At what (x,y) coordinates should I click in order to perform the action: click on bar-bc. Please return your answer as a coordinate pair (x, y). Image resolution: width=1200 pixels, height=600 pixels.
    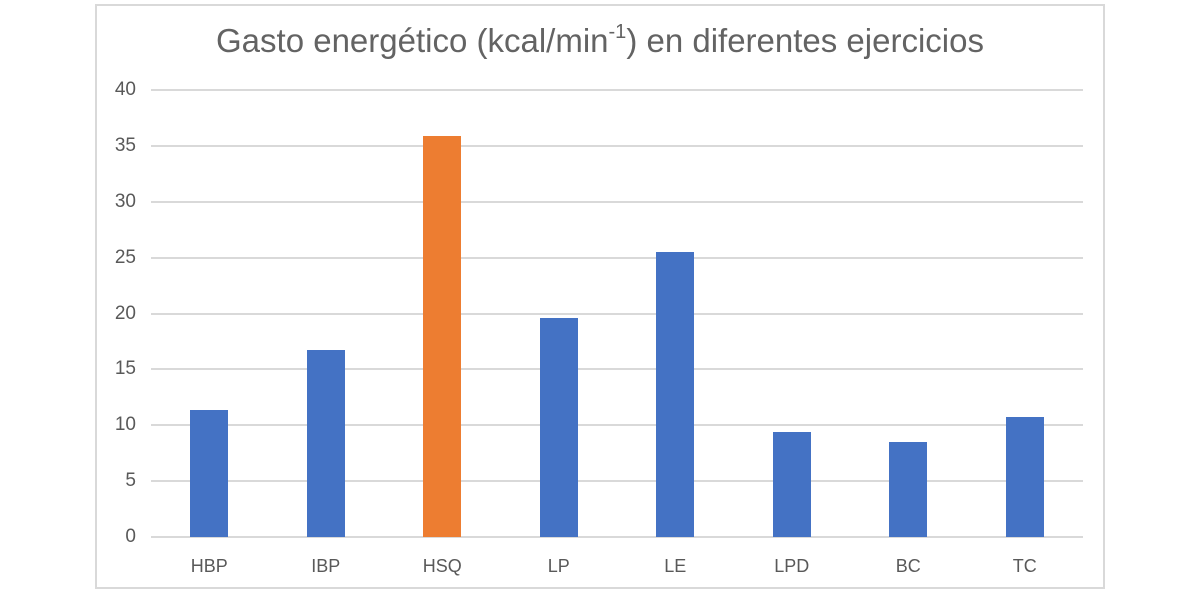
    Looking at the image, I should click on (908, 489).